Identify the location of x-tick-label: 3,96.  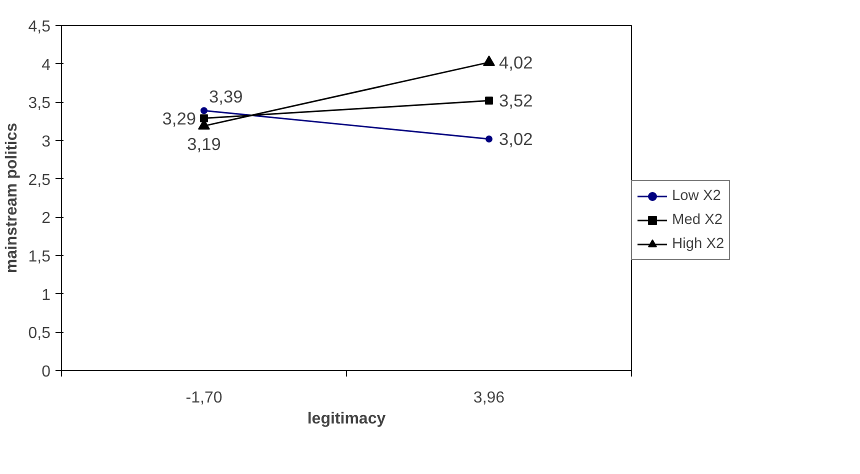
(489, 398).